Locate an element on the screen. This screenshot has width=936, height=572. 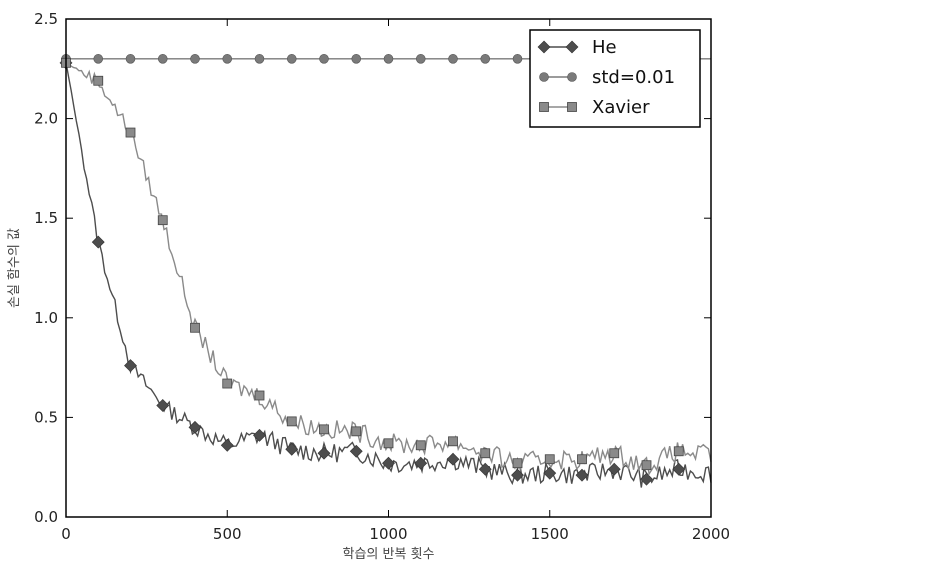
y-tick-label: 0.0 is located at coordinates (46, 517).